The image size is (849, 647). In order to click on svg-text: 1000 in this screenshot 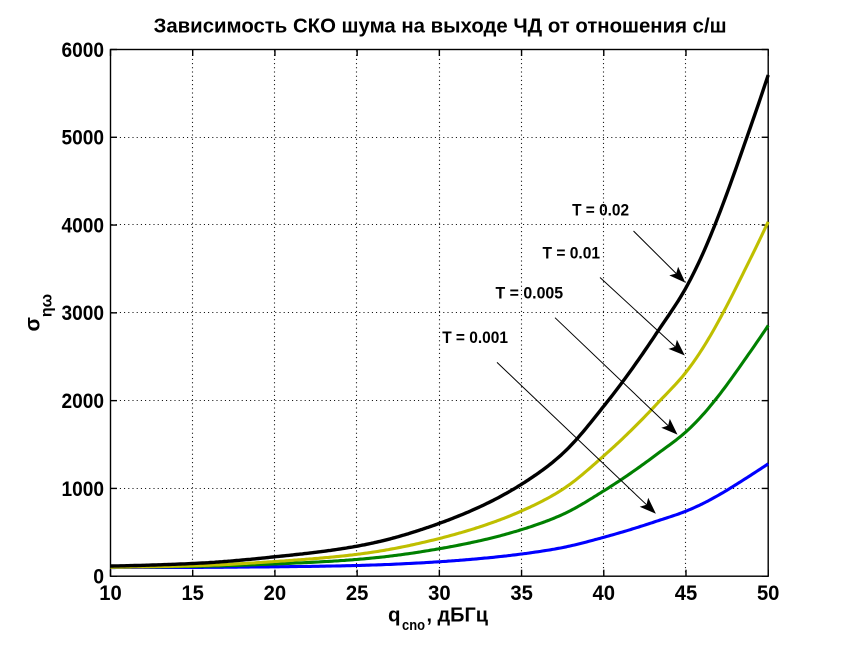, I will do `click(83, 489)`.